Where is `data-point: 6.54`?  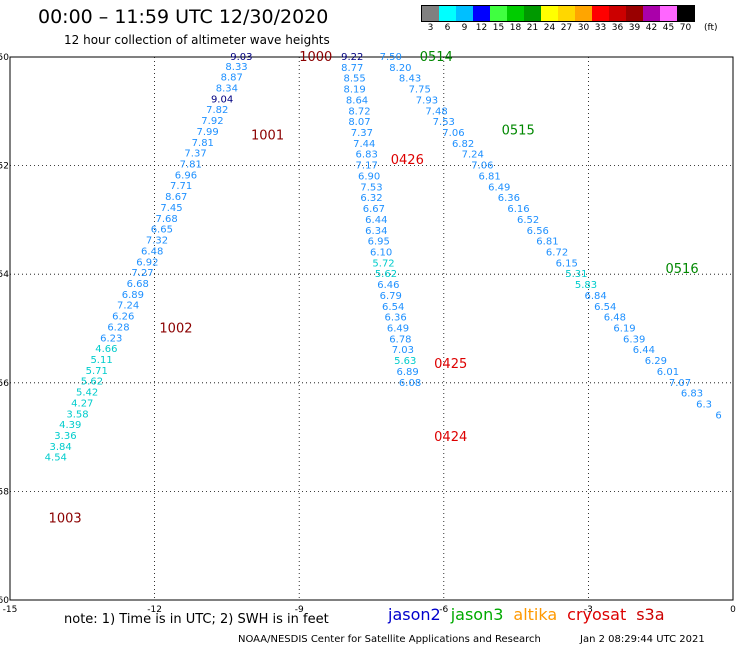
data-point: 6.54 is located at coordinates (605, 307).